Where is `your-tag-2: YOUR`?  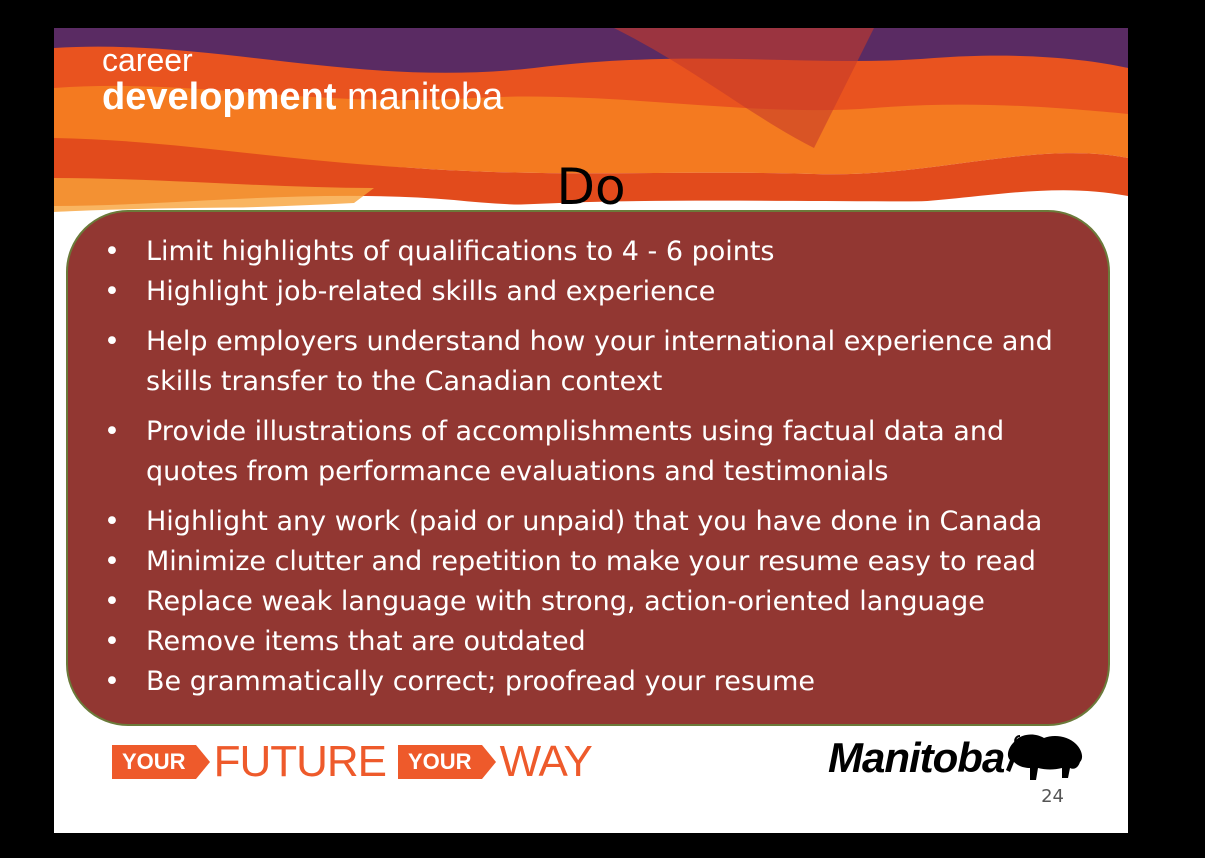
your-tag-2: YOUR is located at coordinates (447, 762).